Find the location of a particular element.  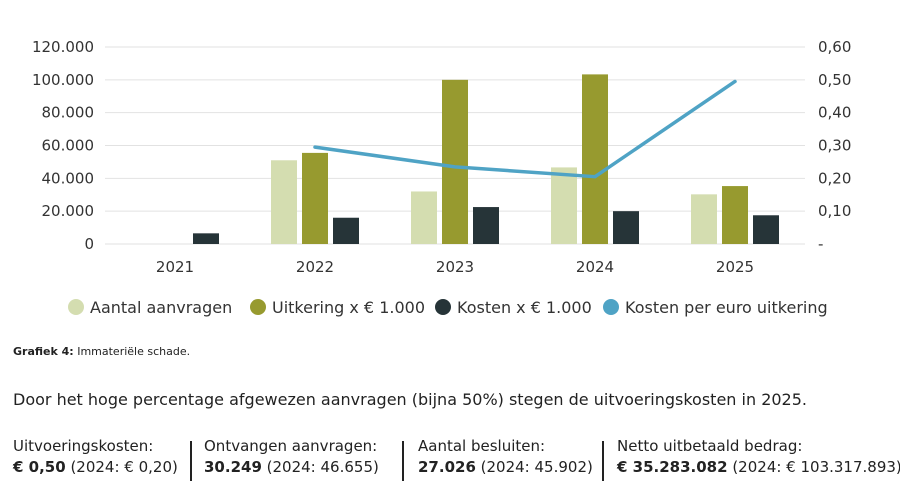

stat-value-line: 30.249 (2024: 46.655) is located at coordinates (291, 467).